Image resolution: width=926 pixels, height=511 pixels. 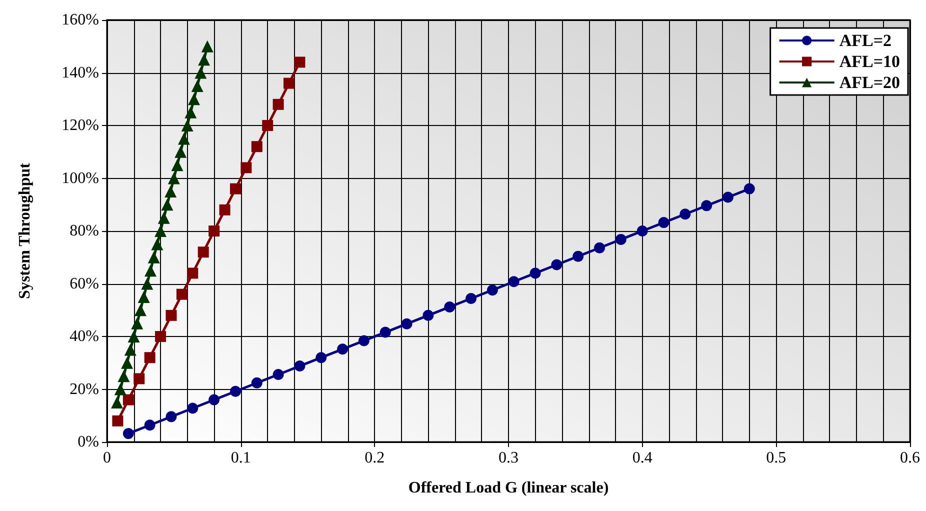 What do you see at coordinates (80, 20) in the screenshot?
I see `y-tick-label: 160%` at bounding box center [80, 20].